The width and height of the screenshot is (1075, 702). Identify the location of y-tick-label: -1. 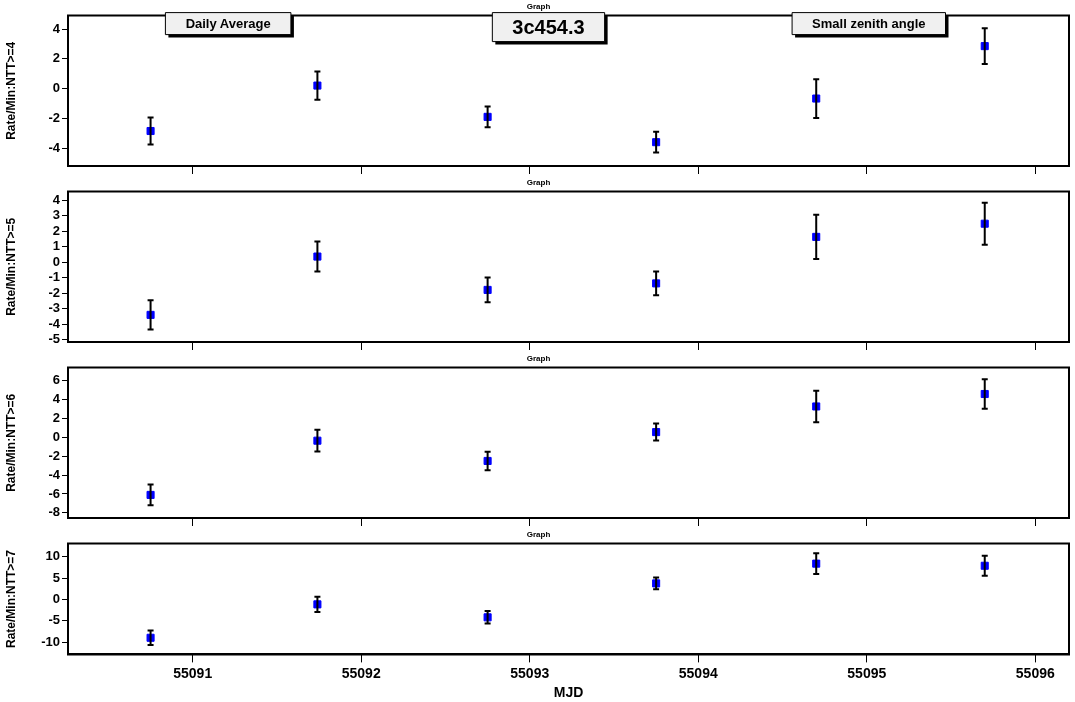
(54, 277).